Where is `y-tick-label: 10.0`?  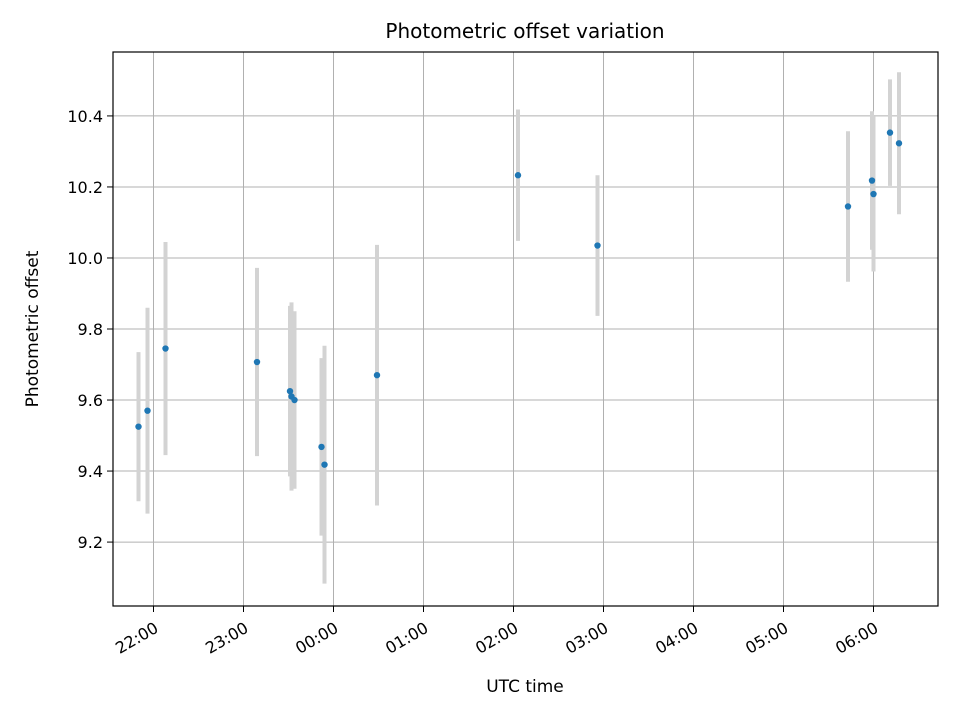 y-tick-label: 10.0 is located at coordinates (85, 258).